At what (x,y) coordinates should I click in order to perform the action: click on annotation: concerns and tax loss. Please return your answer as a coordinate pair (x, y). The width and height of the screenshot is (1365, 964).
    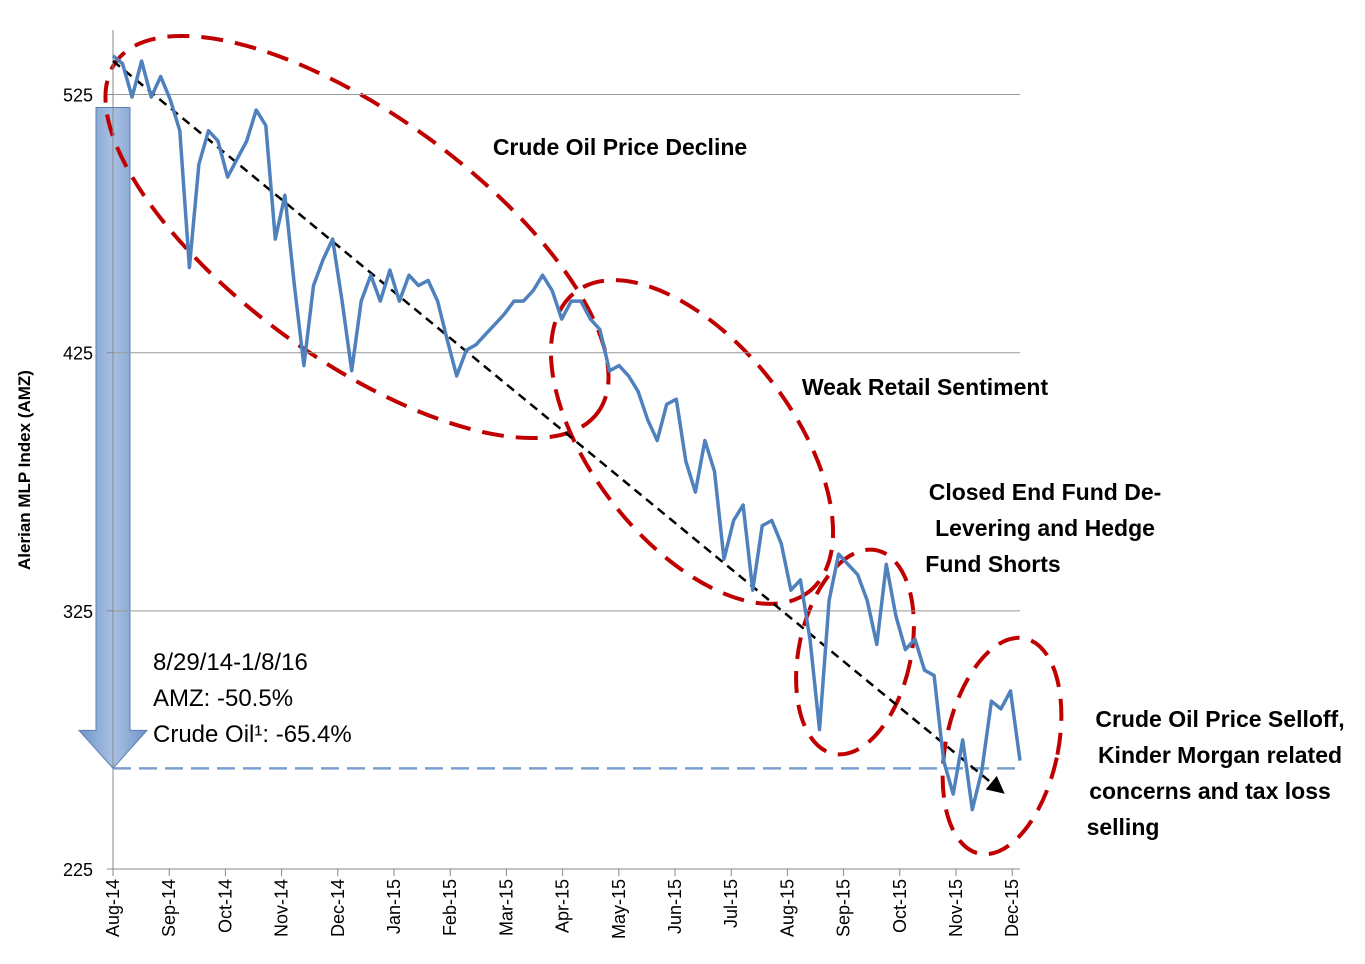
    Looking at the image, I should click on (1210, 791).